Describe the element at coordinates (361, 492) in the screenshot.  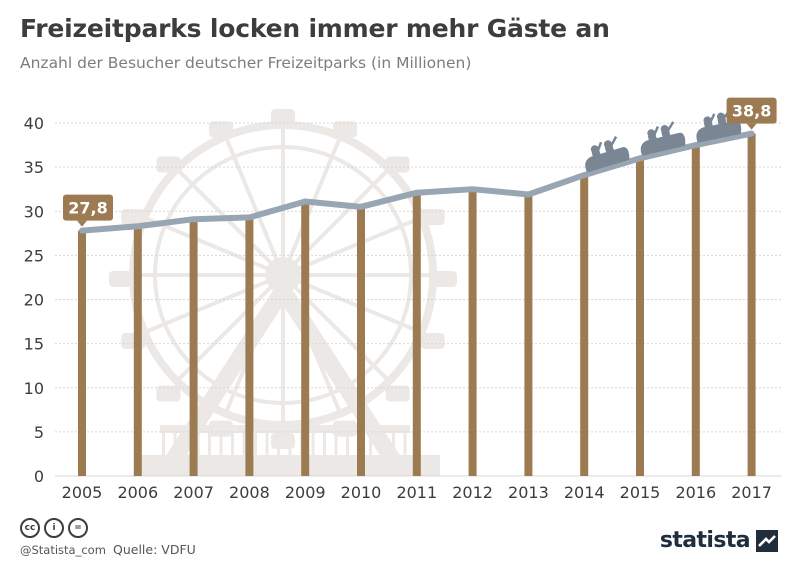
I see `x-tick-label: 2010` at that location.